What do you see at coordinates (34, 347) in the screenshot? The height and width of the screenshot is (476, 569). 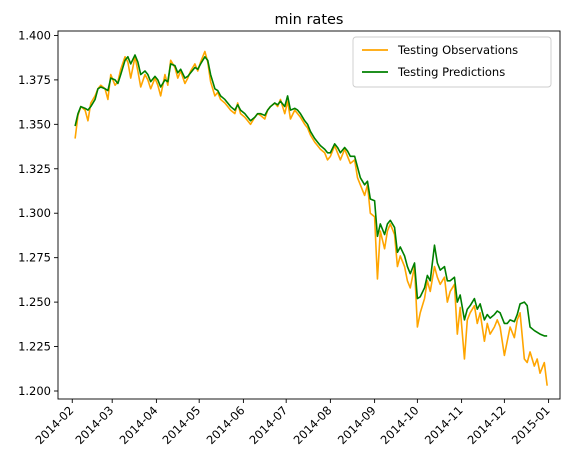 I see `y-tick-label: 1.225` at bounding box center [34, 347].